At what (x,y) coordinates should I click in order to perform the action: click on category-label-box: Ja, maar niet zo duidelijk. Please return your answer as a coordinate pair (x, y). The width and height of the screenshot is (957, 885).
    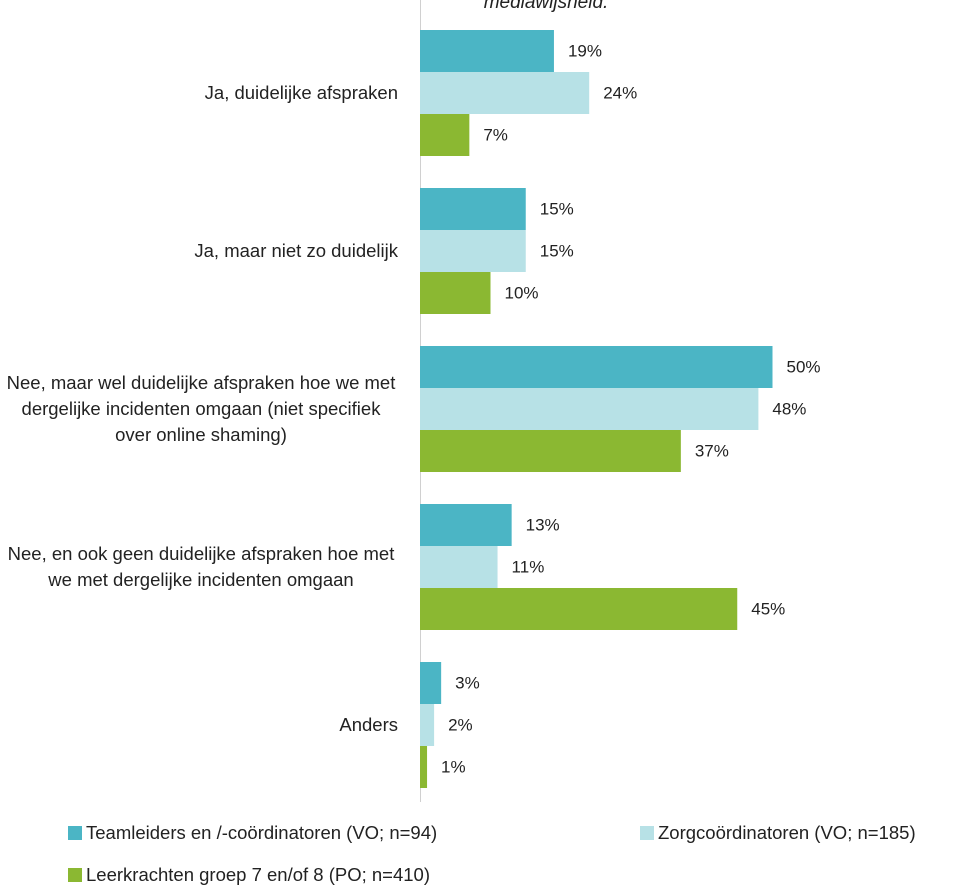
    Looking at the image, I should click on (201, 251).